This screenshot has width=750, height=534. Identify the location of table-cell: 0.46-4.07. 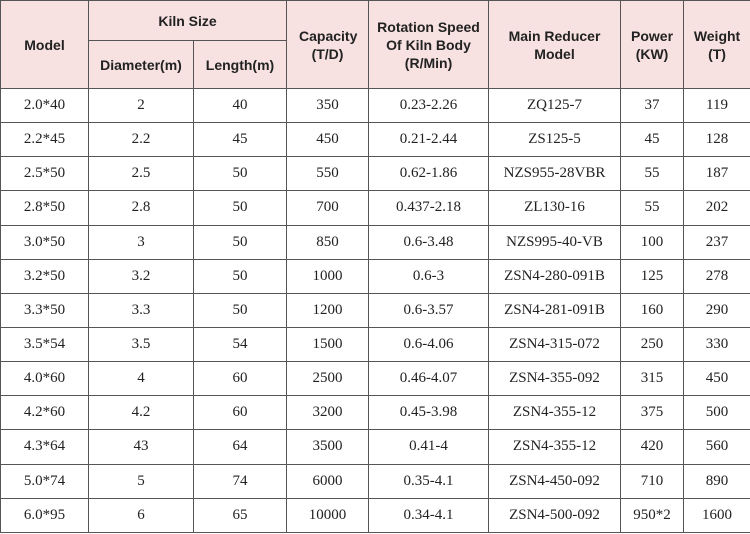
(429, 379).